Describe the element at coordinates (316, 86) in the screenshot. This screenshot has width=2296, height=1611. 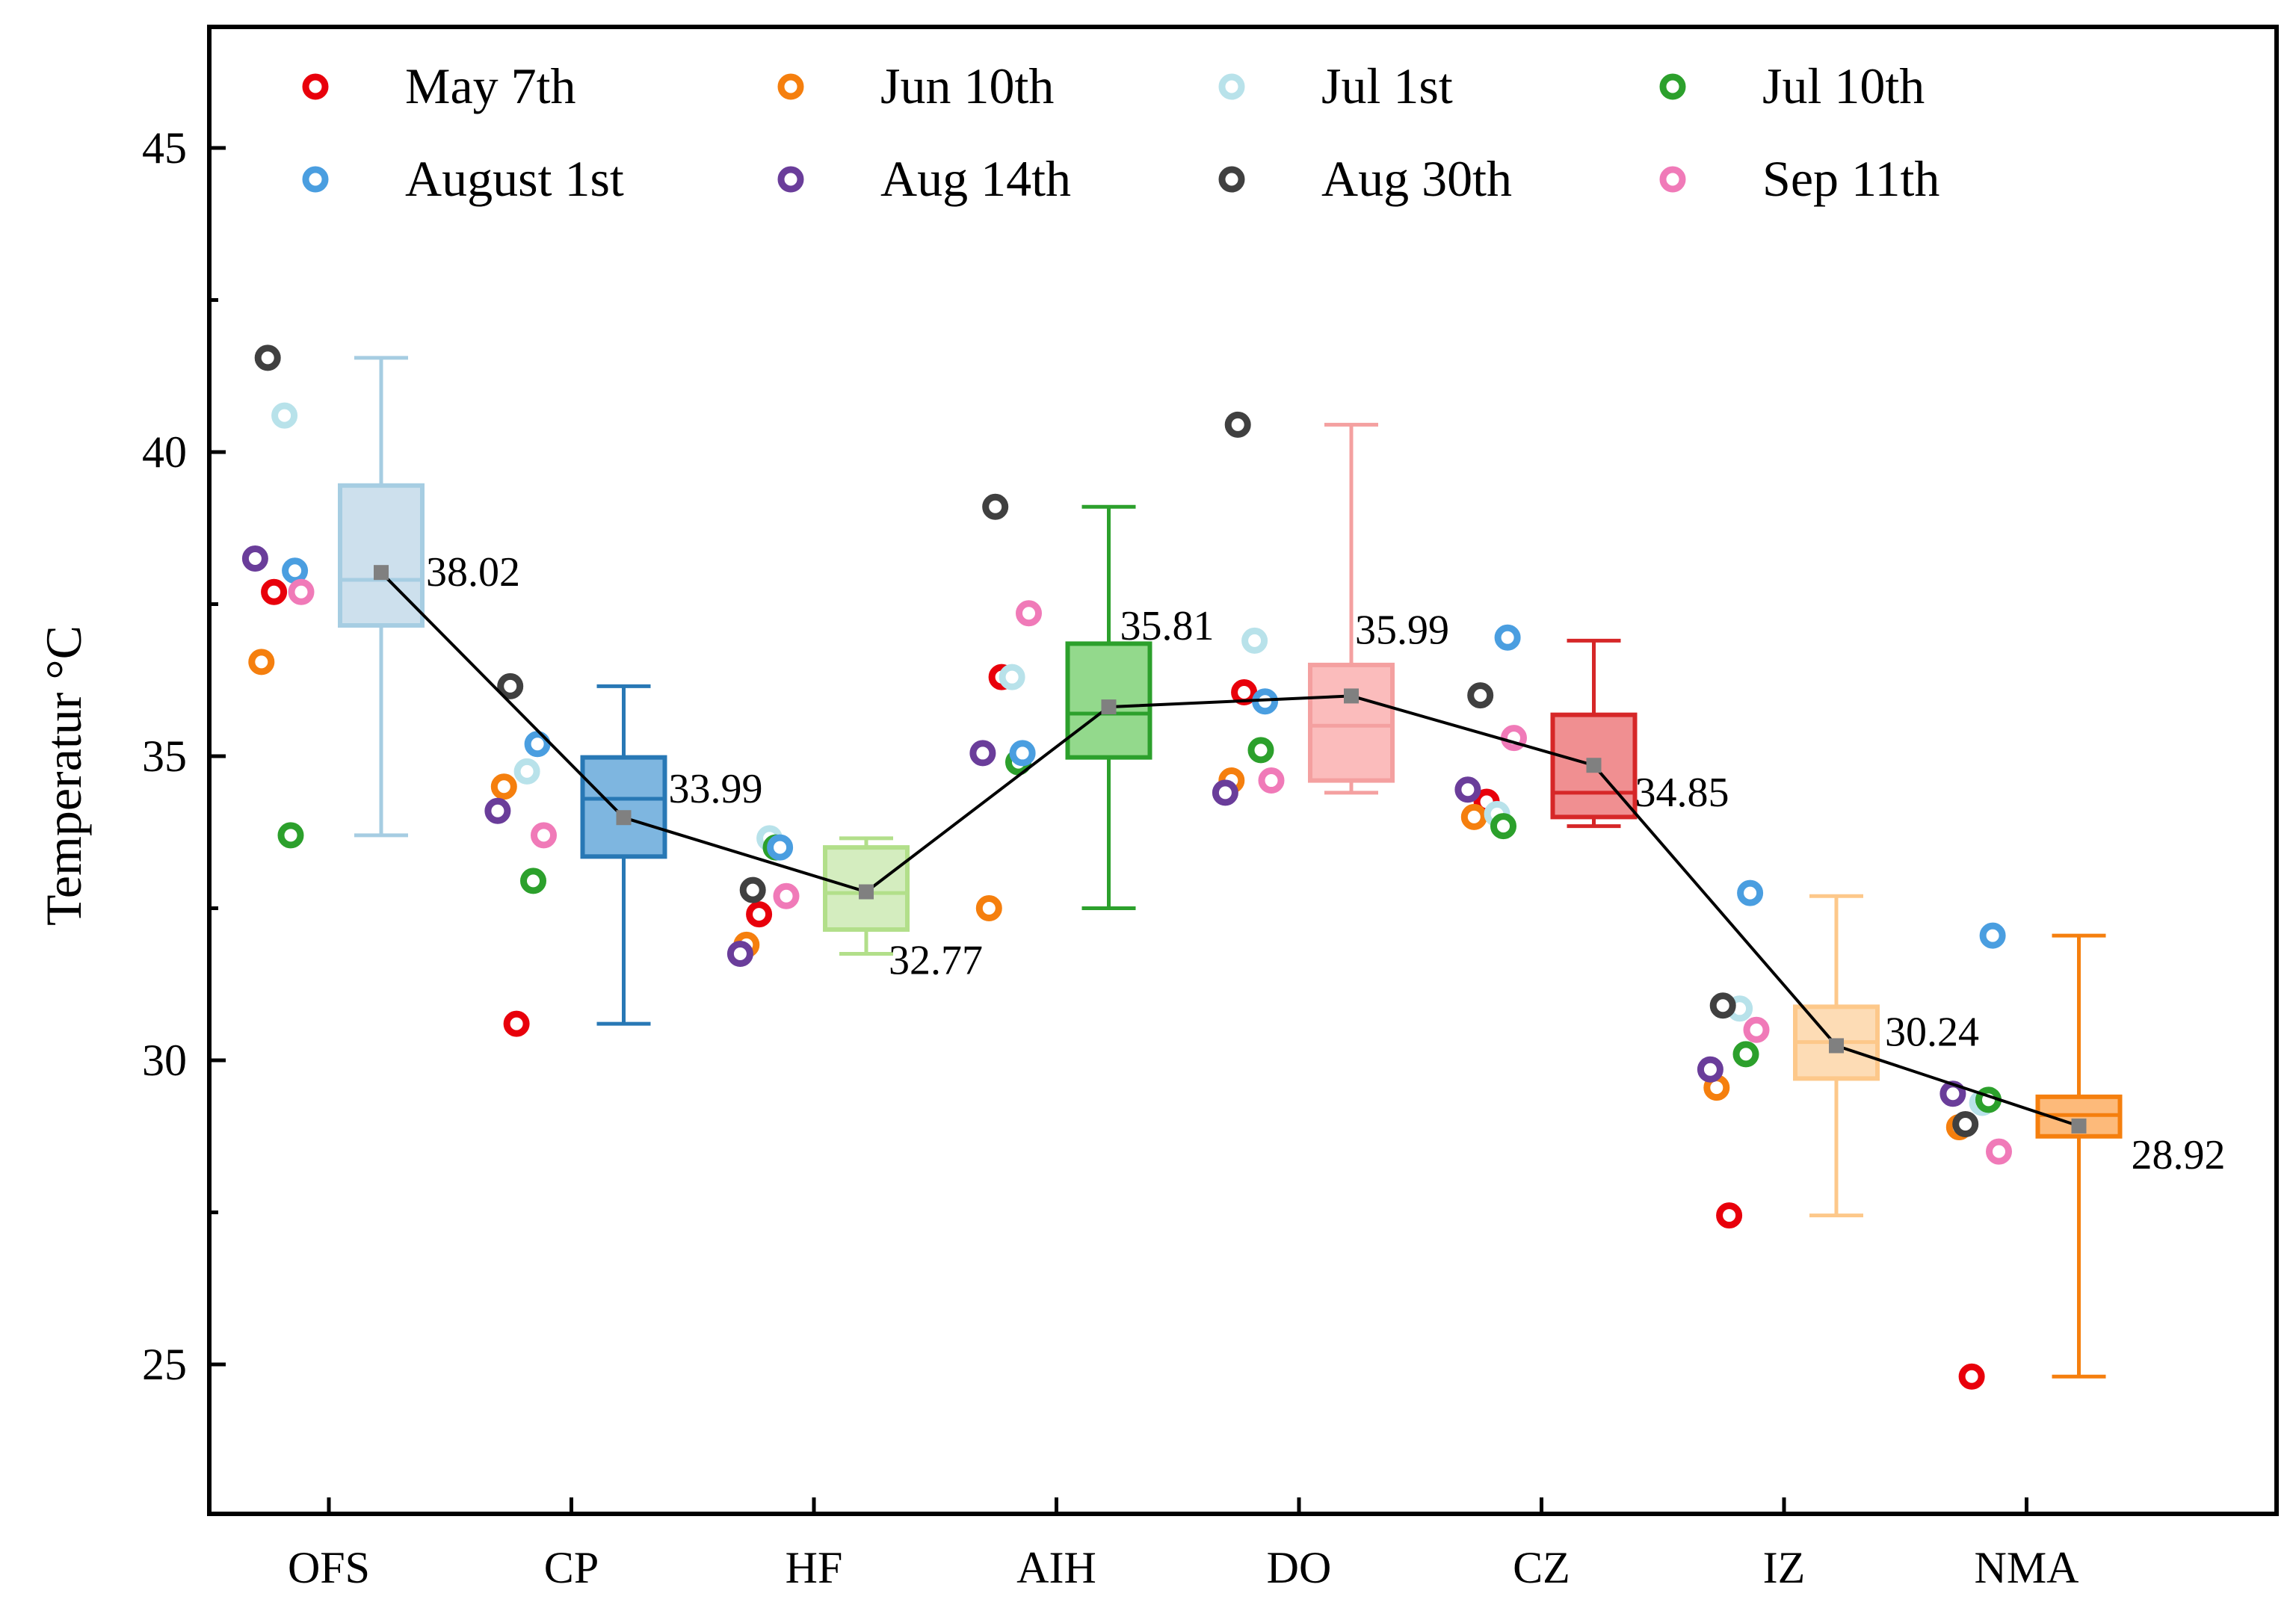
I see `legend-marker-may-7th` at that location.